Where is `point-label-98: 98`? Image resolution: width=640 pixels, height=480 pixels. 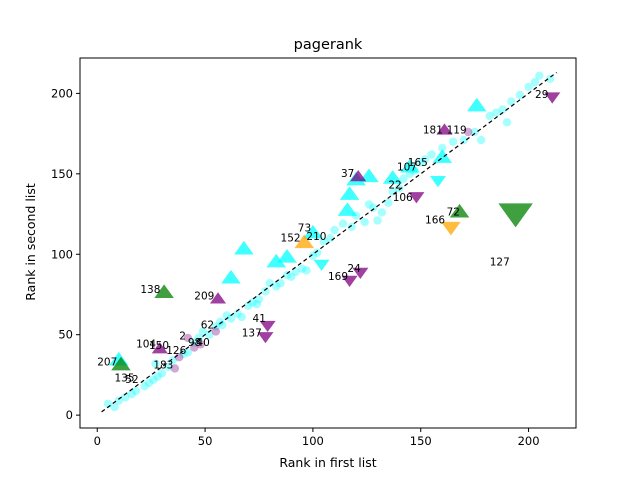
point-label-98: 98 is located at coordinates (194, 343).